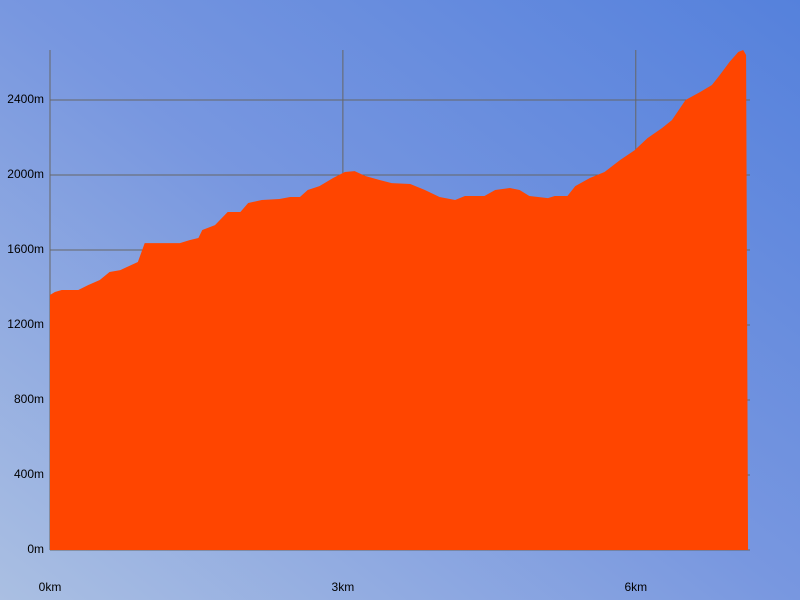 The width and height of the screenshot is (800, 600). I want to click on y-tick-label: 0m, so click(35, 549).